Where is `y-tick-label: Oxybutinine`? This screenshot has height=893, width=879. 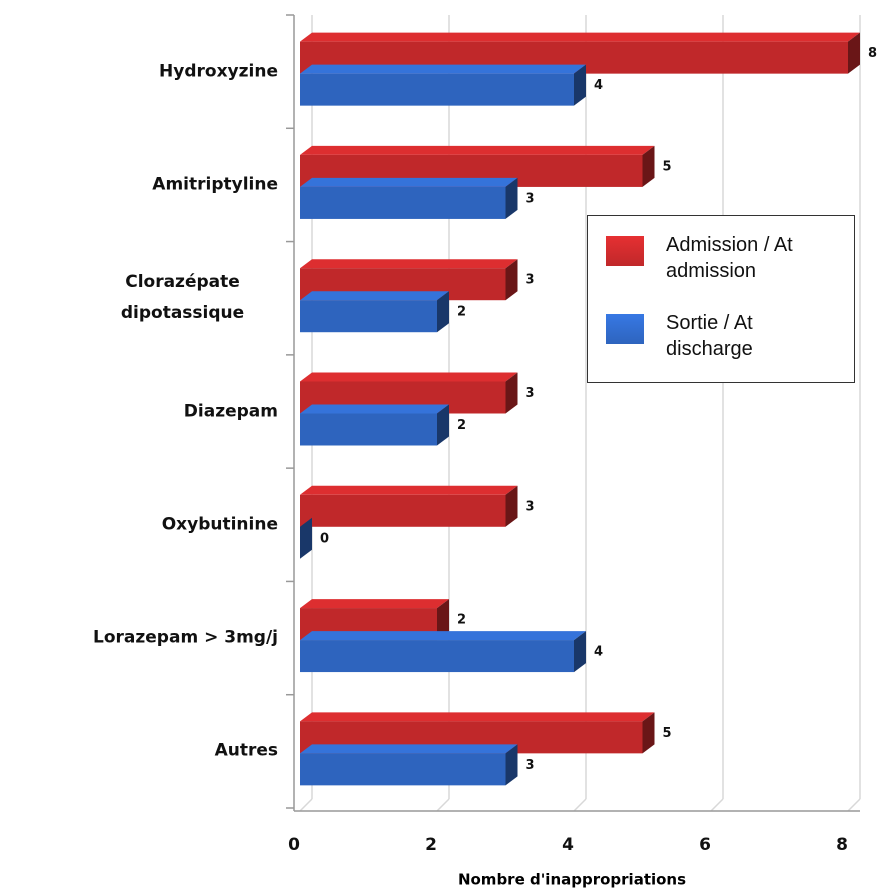 y-tick-label: Oxybutinine is located at coordinates (219, 524).